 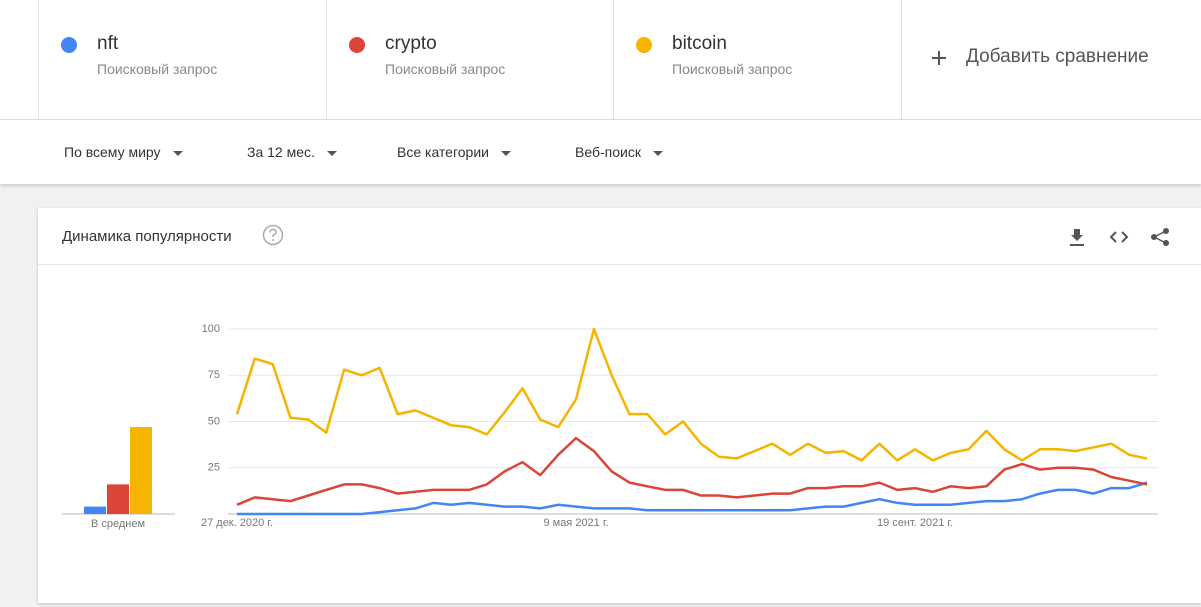 I want to click on y-tick-label: 50, so click(x=214, y=421).